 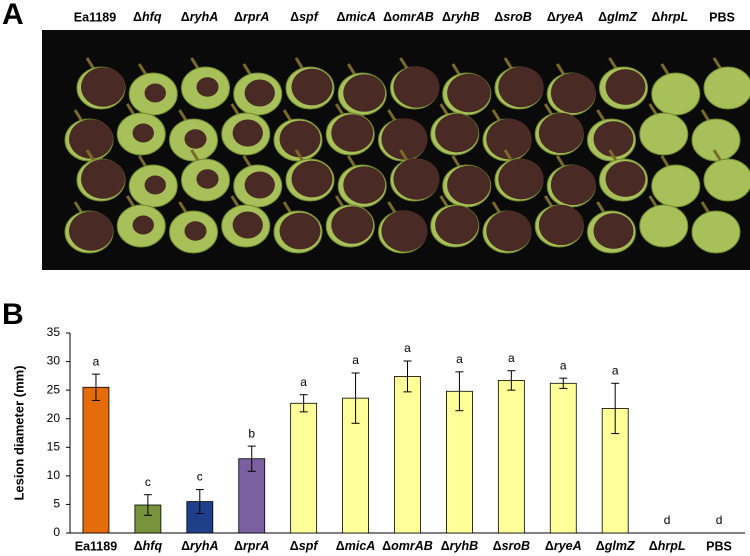 I want to click on y-tick-label: 5, so click(x=56, y=504).